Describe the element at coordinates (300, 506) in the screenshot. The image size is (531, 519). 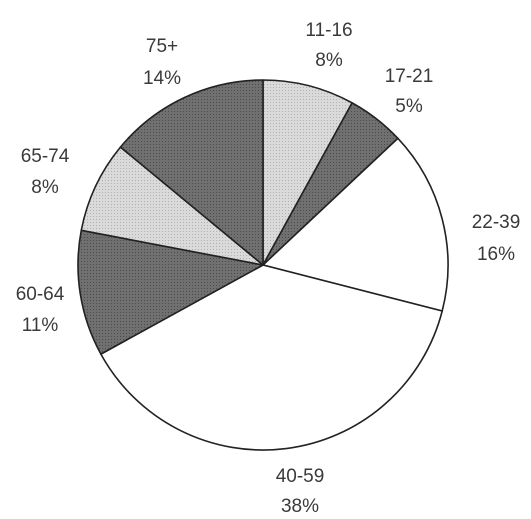
I see `slice-percent-label: 38%` at that location.